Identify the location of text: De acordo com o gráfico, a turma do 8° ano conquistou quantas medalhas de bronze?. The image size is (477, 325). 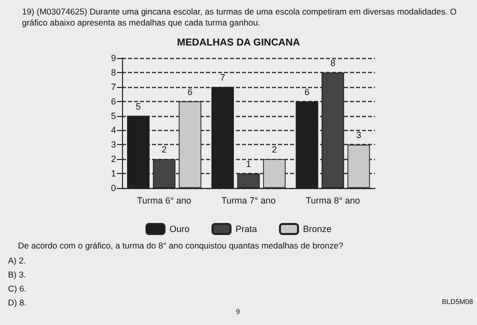
(181, 245).